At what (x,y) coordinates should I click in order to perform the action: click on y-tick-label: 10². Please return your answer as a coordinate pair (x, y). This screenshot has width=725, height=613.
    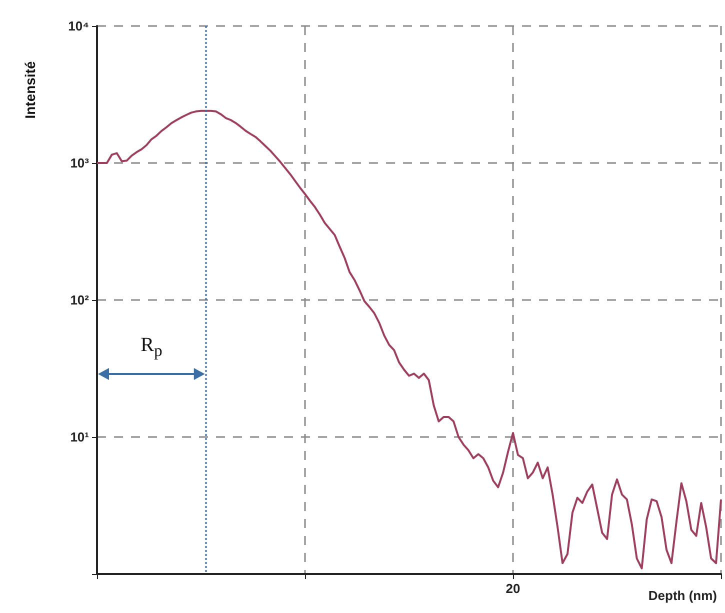
    Looking at the image, I should click on (80, 300).